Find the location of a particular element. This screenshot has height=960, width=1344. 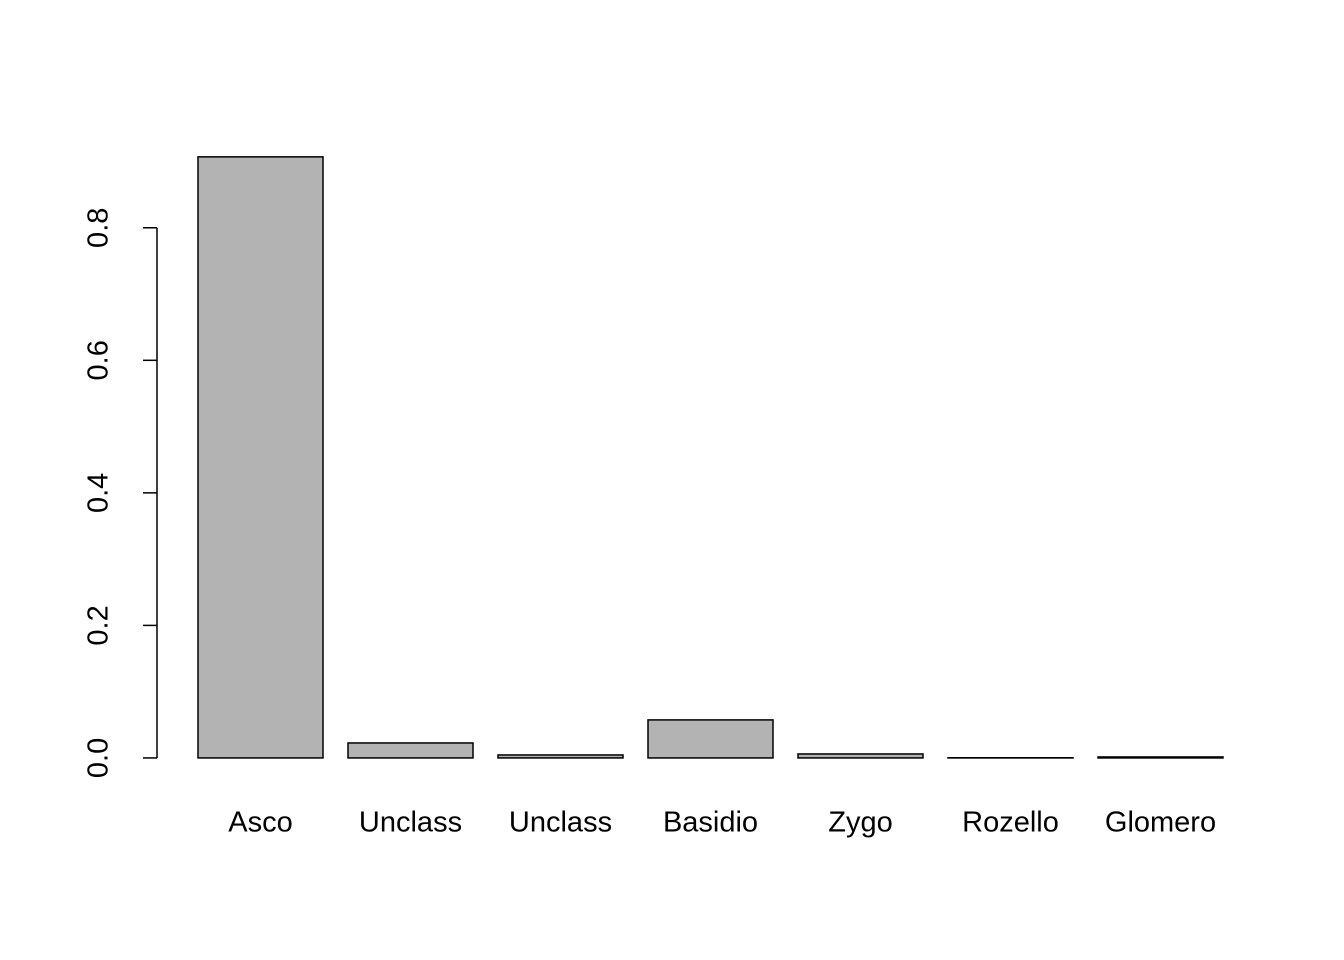

x-tick-label: Rozello is located at coordinates (1010, 823).